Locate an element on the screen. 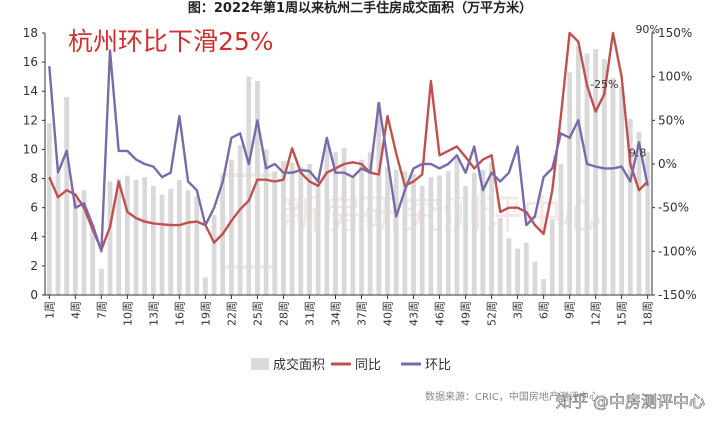  y-right-tick-label: -50% is located at coordinates (673, 208).